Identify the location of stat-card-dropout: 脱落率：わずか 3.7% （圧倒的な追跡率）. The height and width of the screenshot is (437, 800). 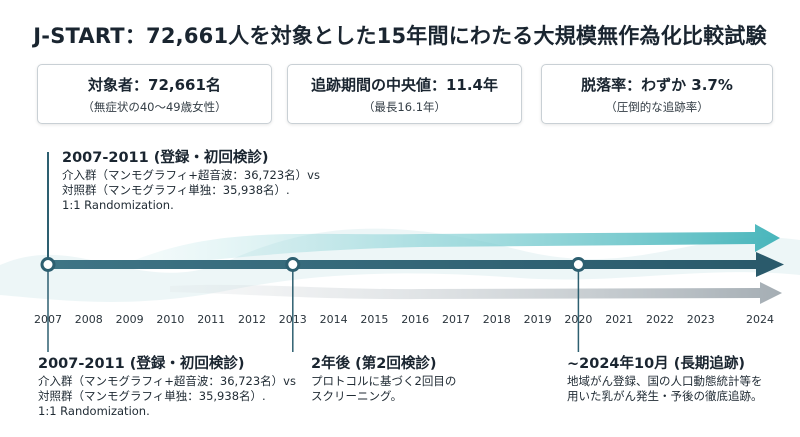
(657, 94).